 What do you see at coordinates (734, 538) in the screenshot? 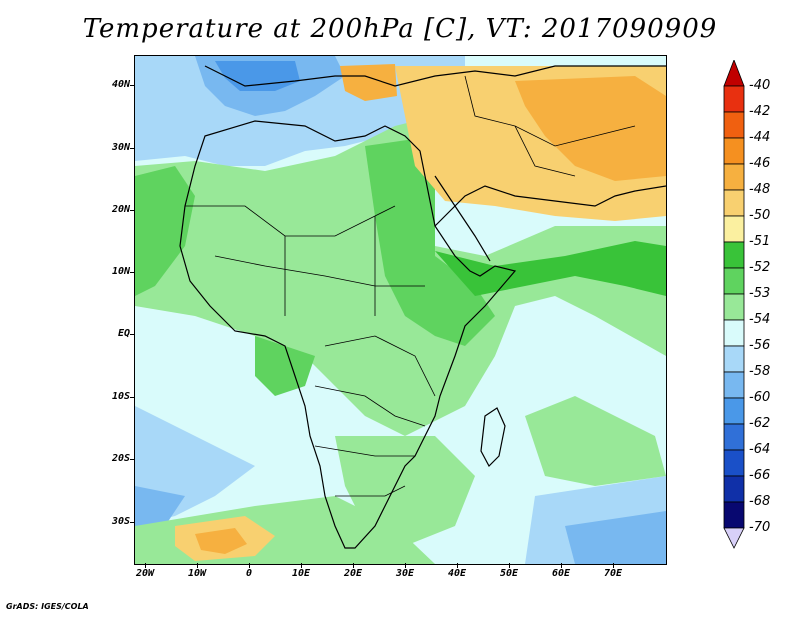
I see `colorbar-cap-bottom` at bounding box center [734, 538].